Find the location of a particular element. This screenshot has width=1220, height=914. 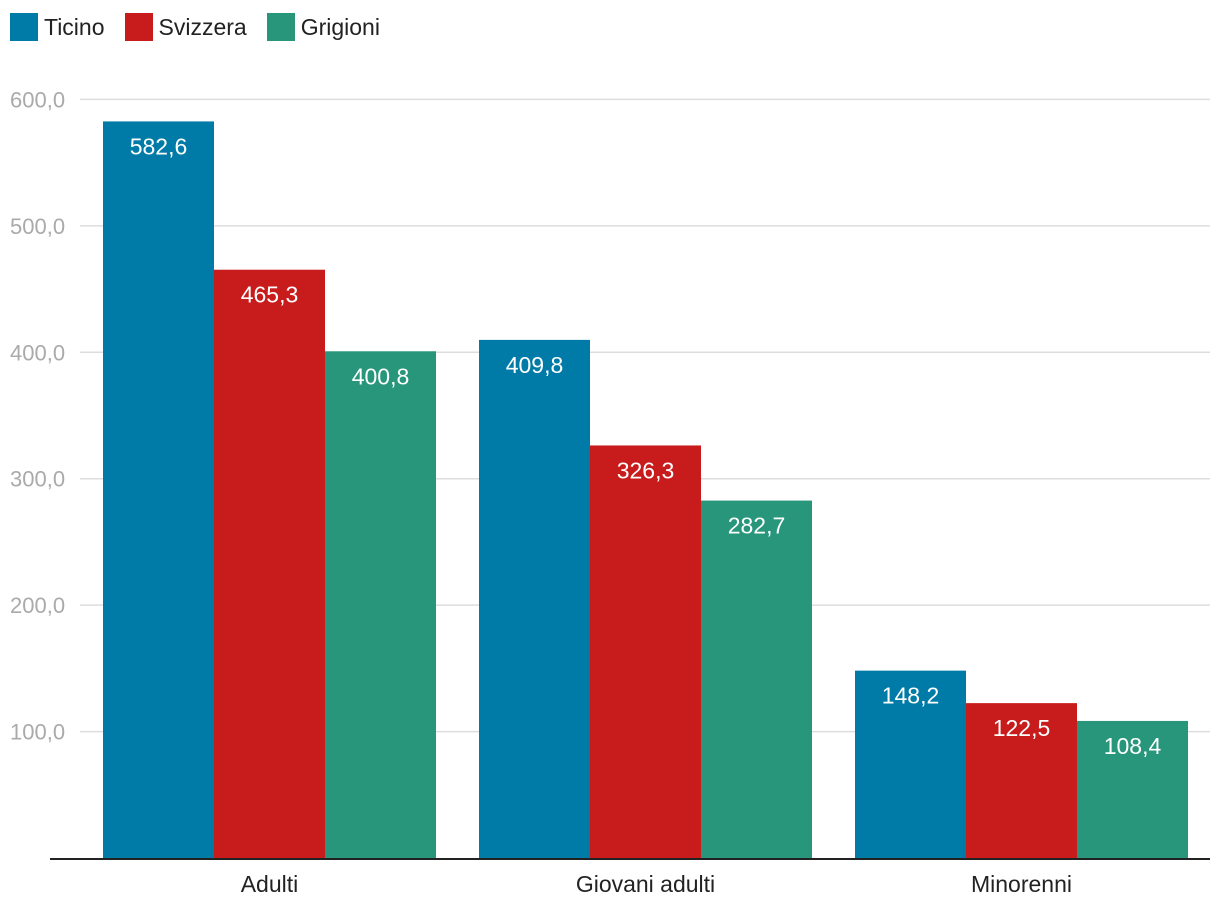

legend-item-ticino: Ticino is located at coordinates (57, 27).